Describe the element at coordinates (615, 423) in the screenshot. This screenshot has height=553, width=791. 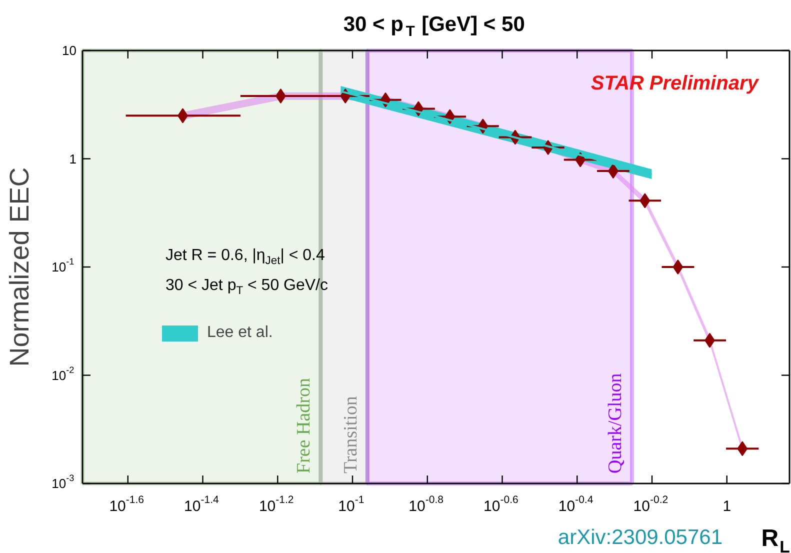
I see `band-label: Quark/Gluon` at that location.